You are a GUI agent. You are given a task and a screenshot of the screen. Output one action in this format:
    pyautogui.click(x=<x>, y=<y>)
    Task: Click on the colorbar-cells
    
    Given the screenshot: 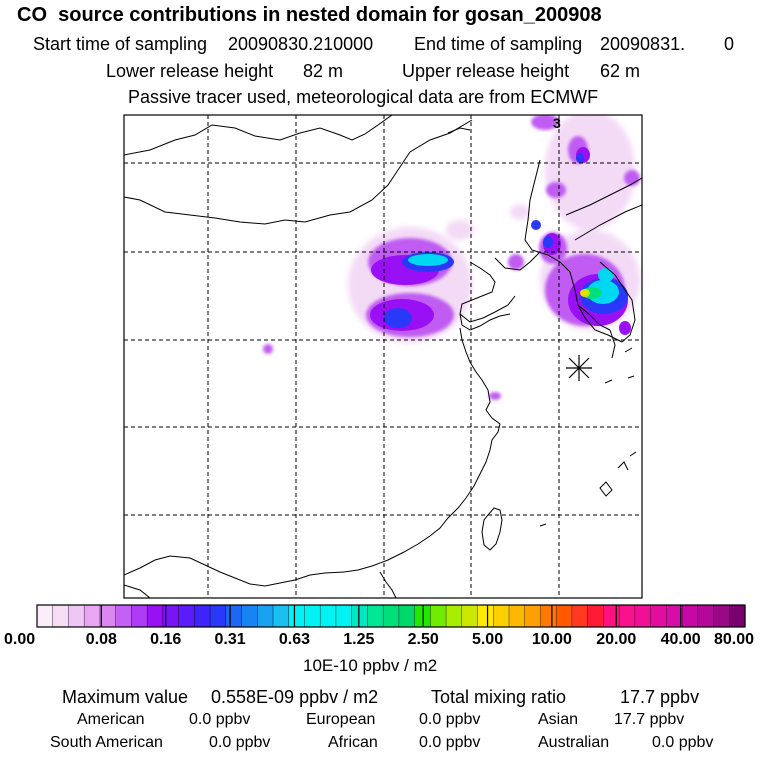 What is the action you would take?
    pyautogui.click(x=391, y=616)
    